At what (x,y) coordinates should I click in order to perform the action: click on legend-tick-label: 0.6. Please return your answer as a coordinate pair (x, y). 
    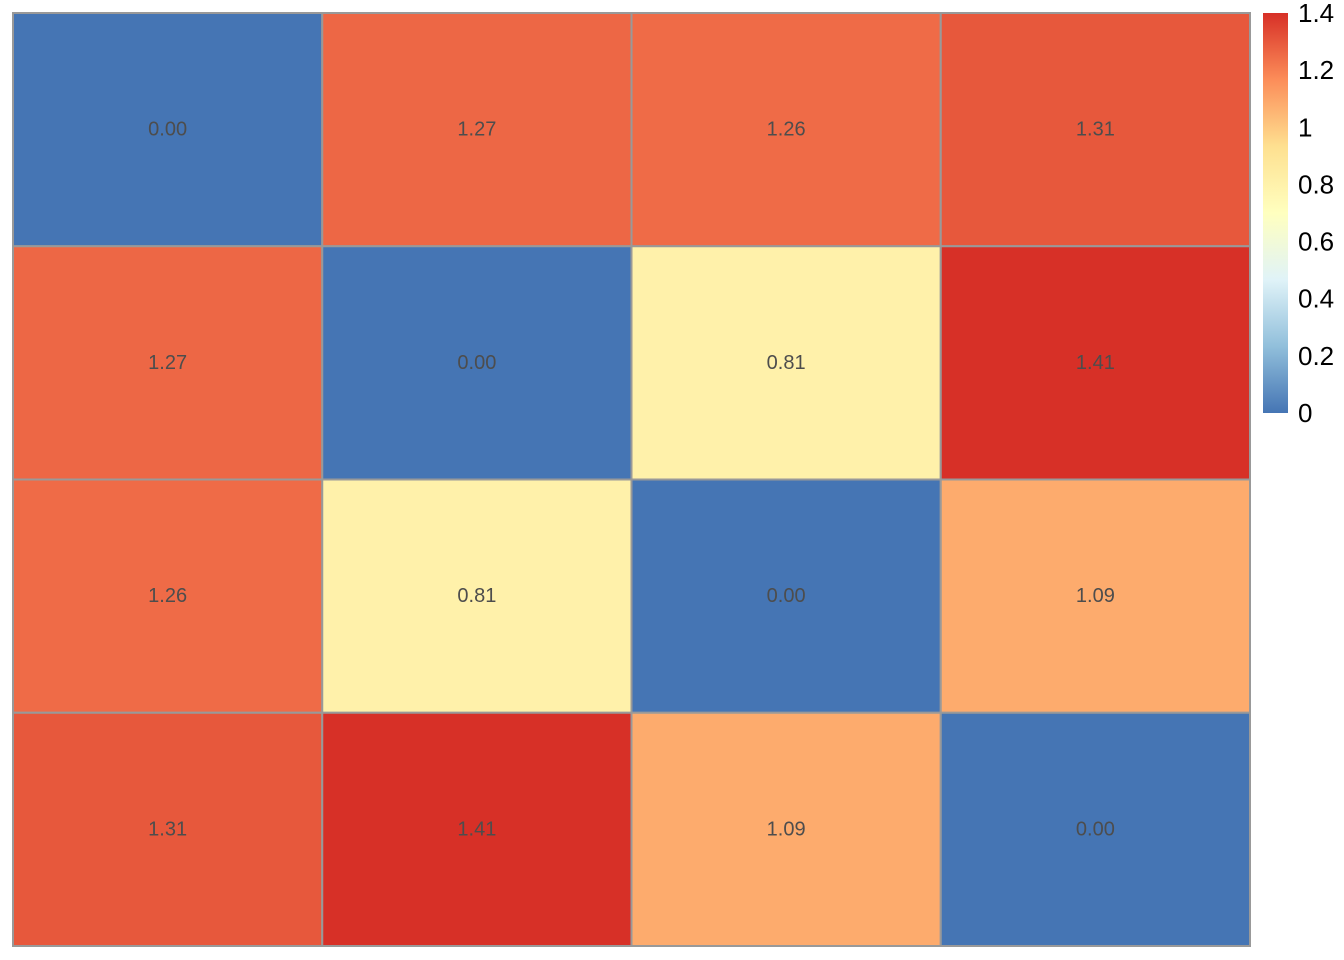
    Looking at the image, I should click on (1316, 242).